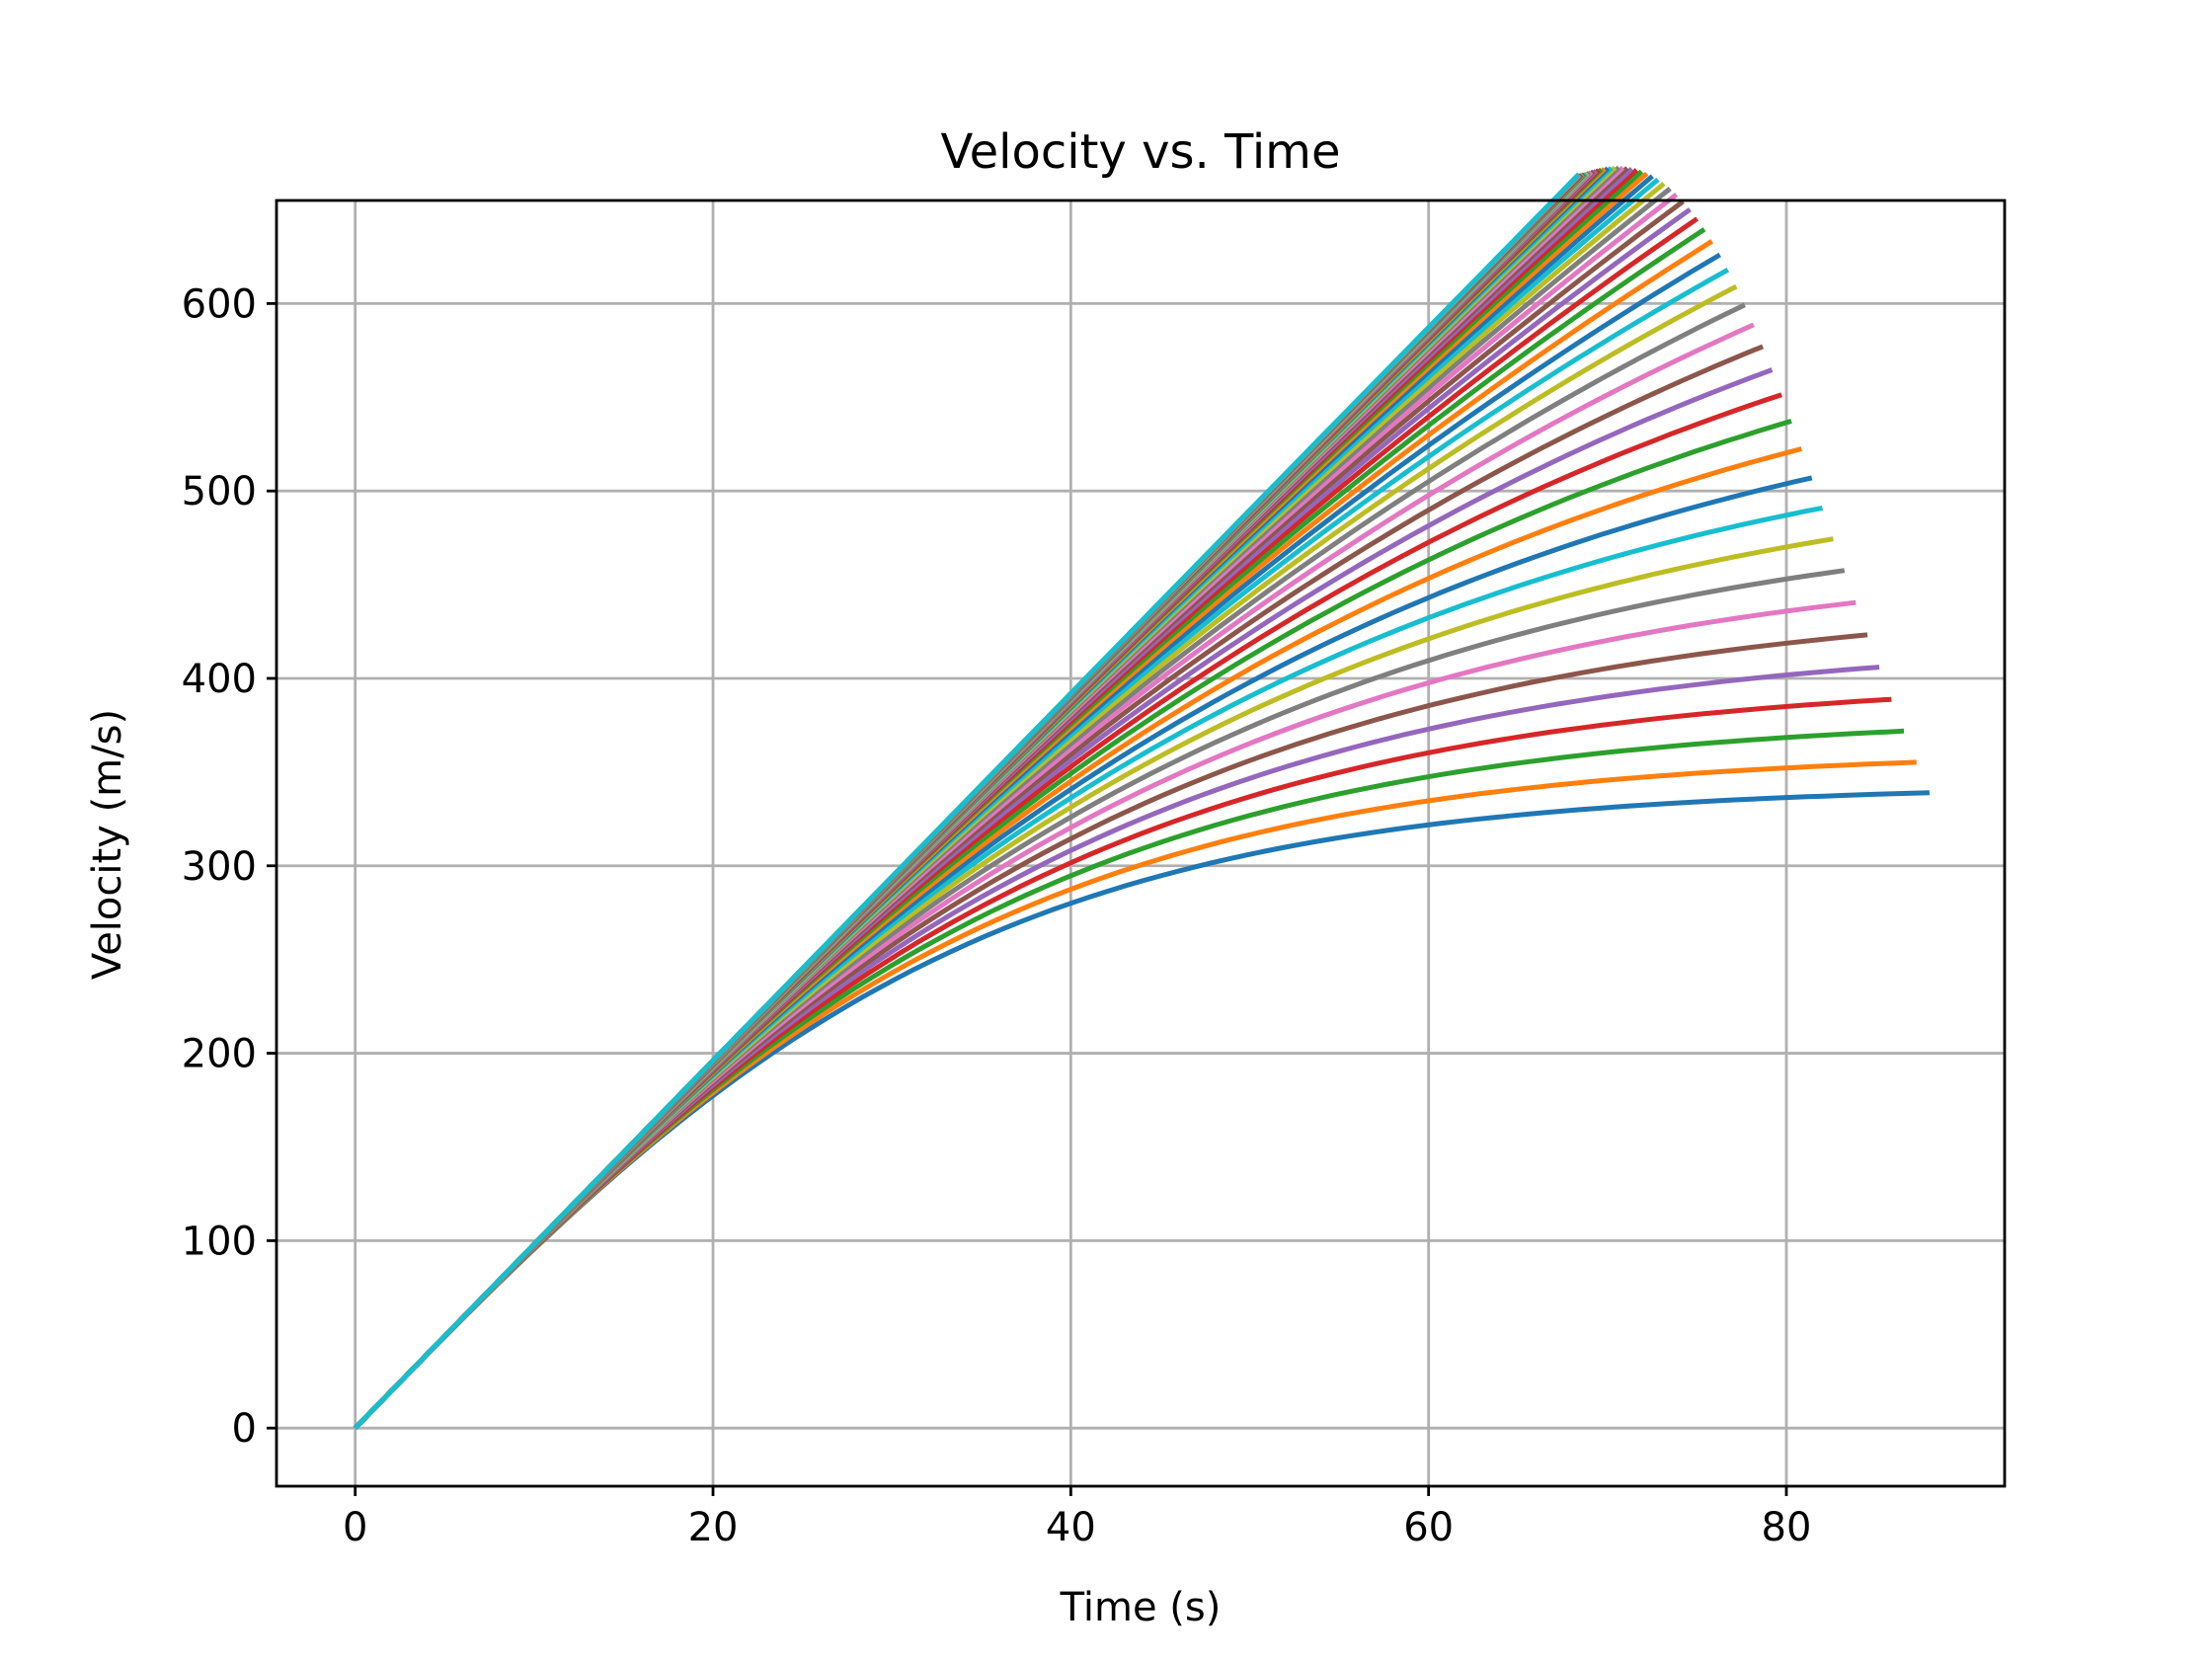 This screenshot has height=1659, width=2212. What do you see at coordinates (1141, 152) in the screenshot?
I see `chart-title: Velocity vs. Time` at bounding box center [1141, 152].